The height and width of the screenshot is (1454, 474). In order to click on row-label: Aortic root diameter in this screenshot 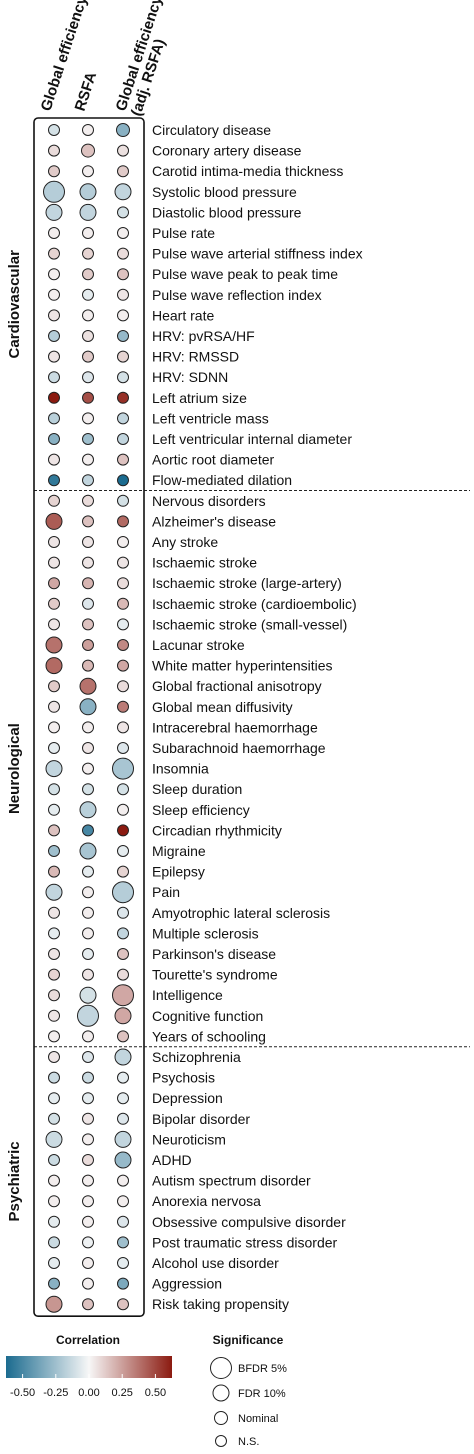, I will do `click(213, 460)`.